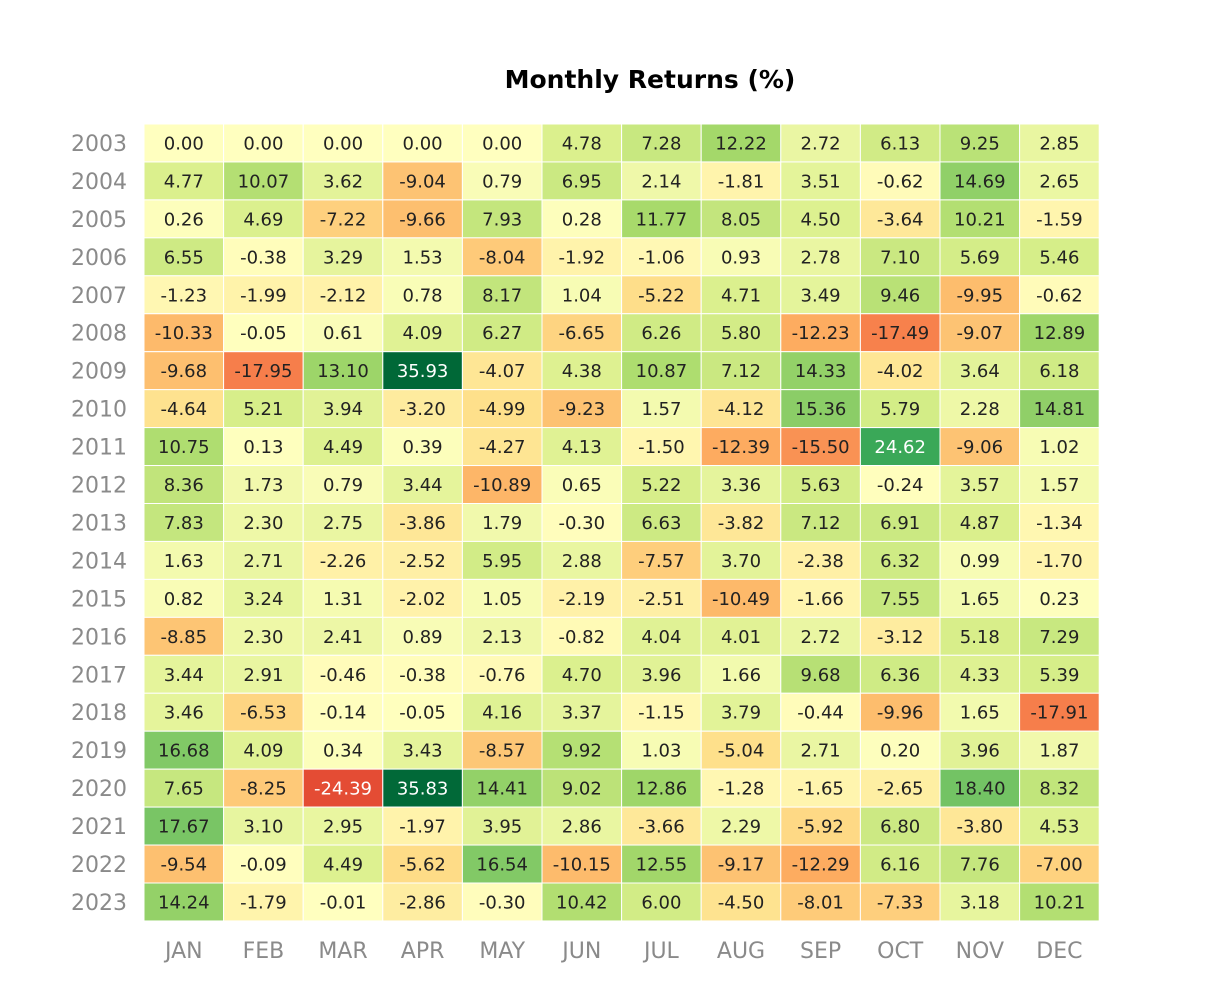 Image resolution: width=1207 pixels, height=999 pixels. Describe the element at coordinates (980, 295) in the screenshot. I see `heatmap-cell-value: -9.95` at that location.